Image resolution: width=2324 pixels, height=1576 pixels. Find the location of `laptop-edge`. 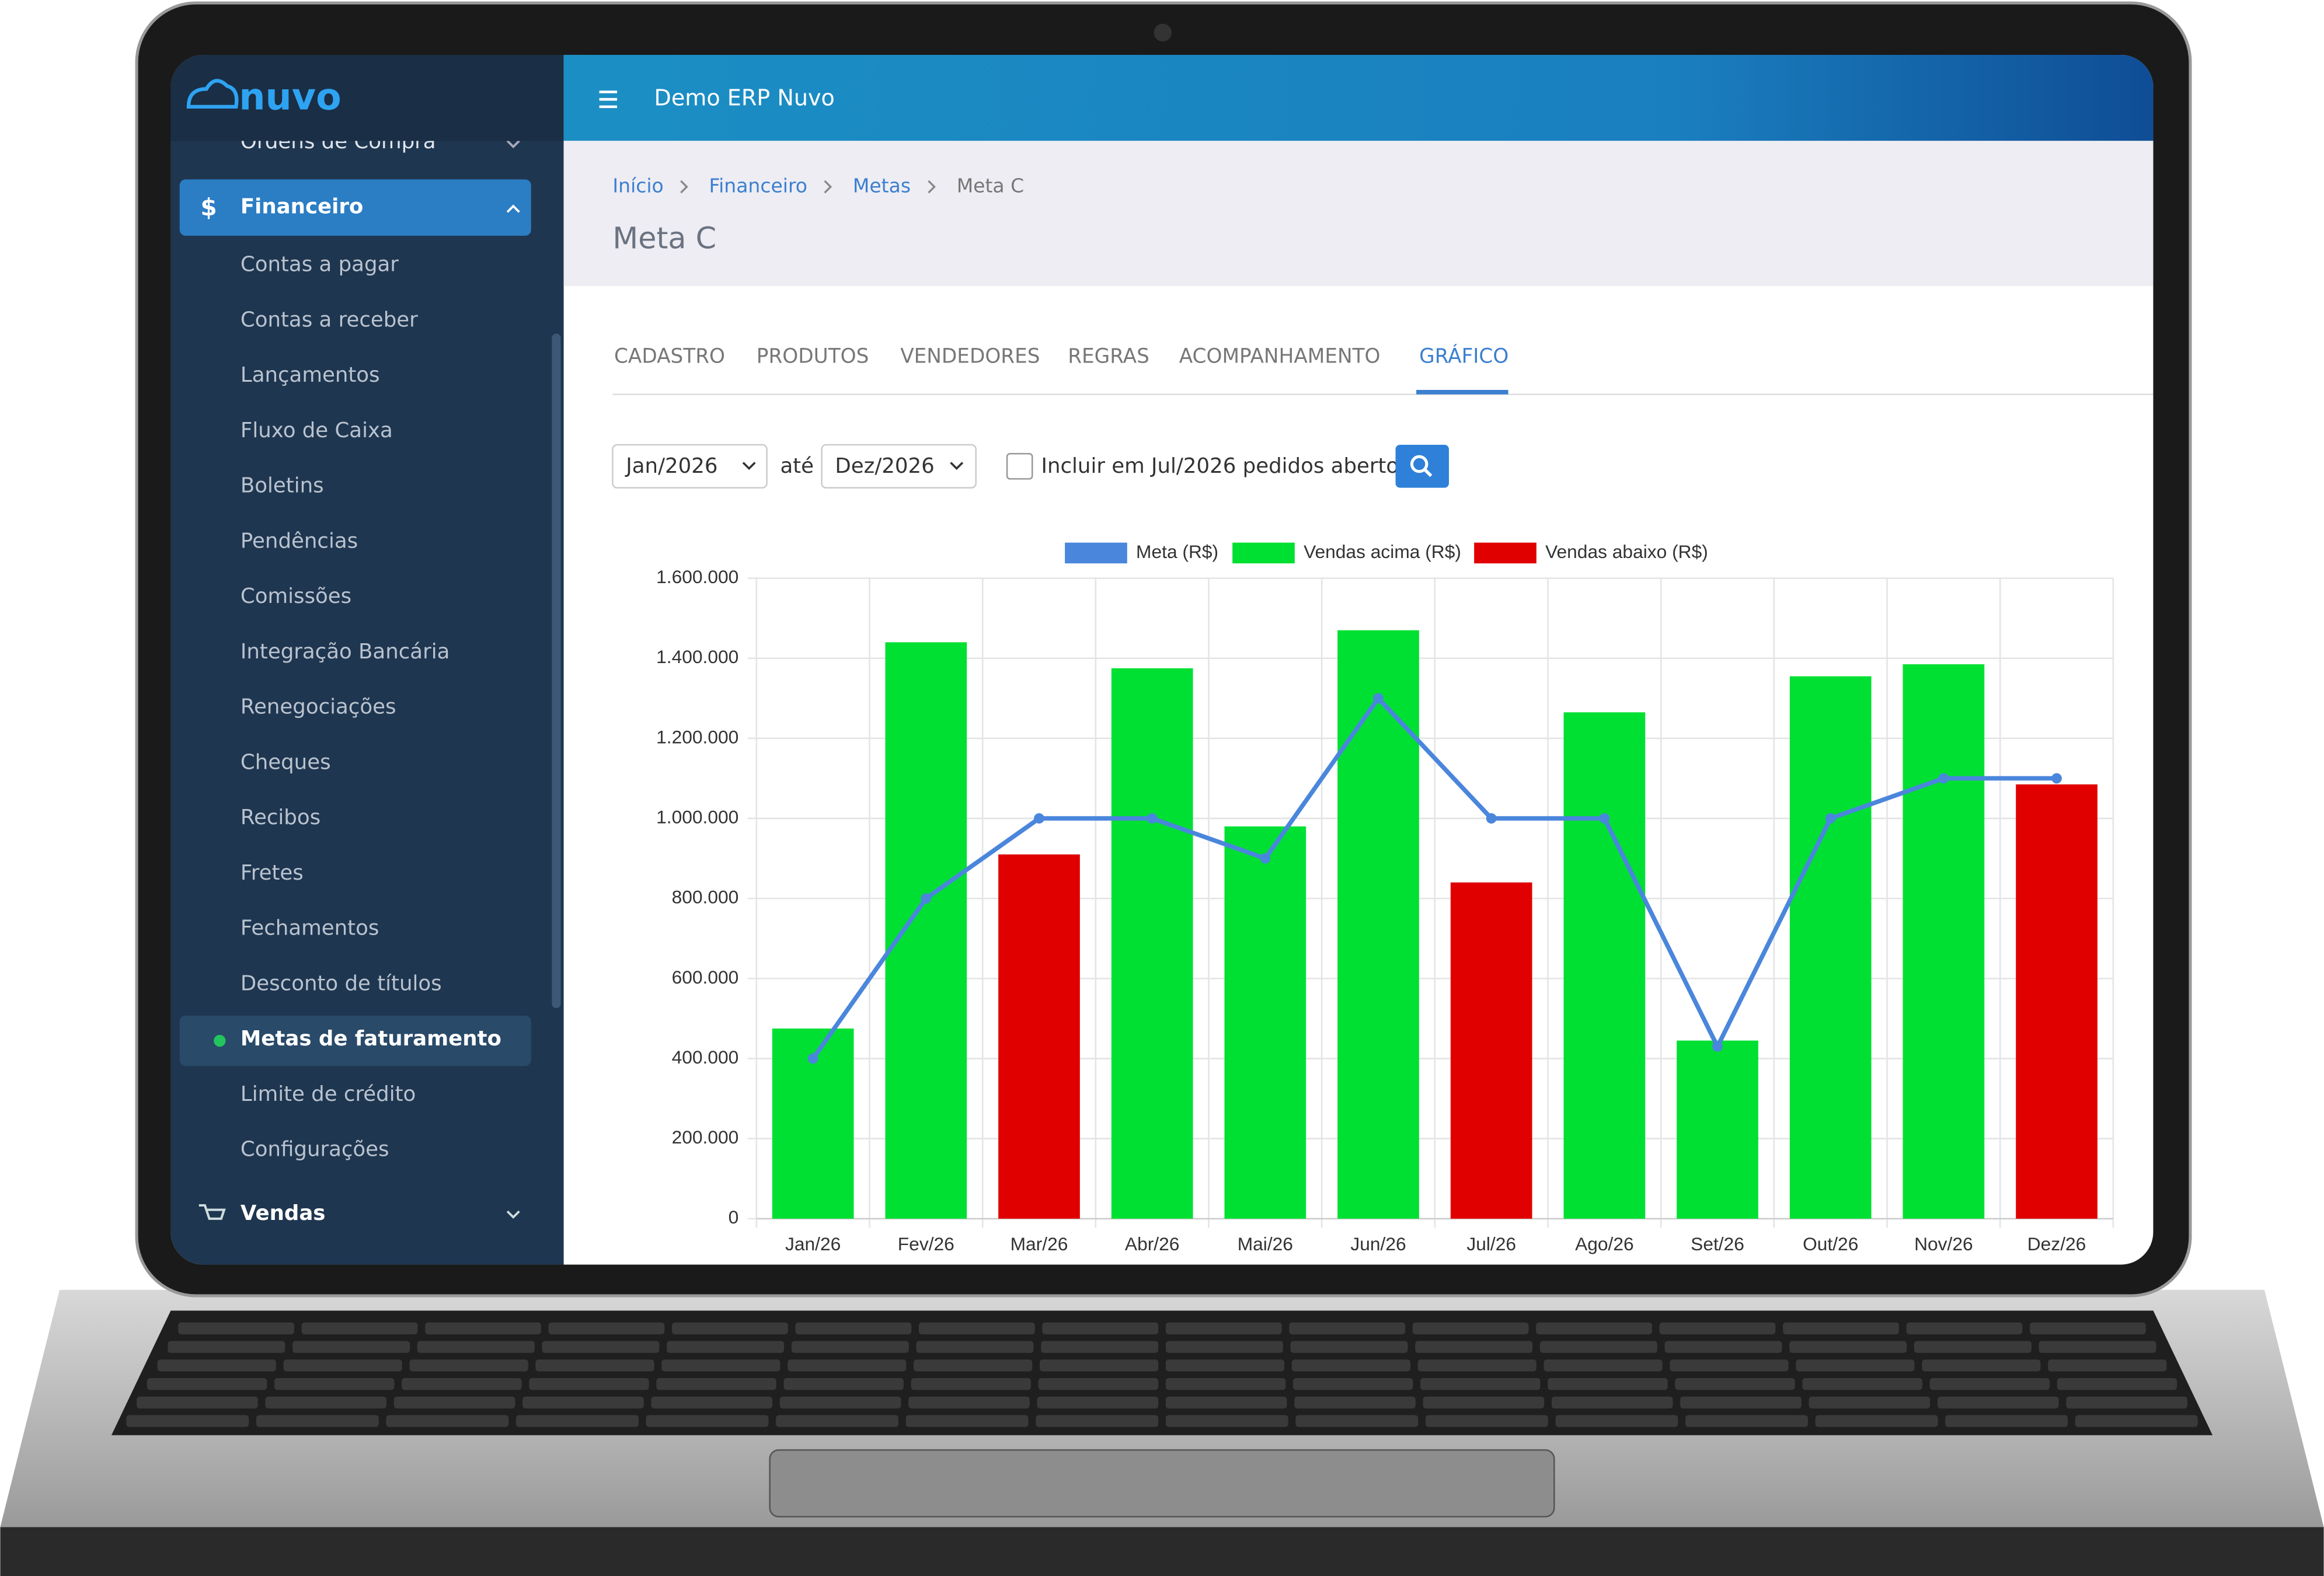

laptop-edge is located at coordinates (1162, 1552).